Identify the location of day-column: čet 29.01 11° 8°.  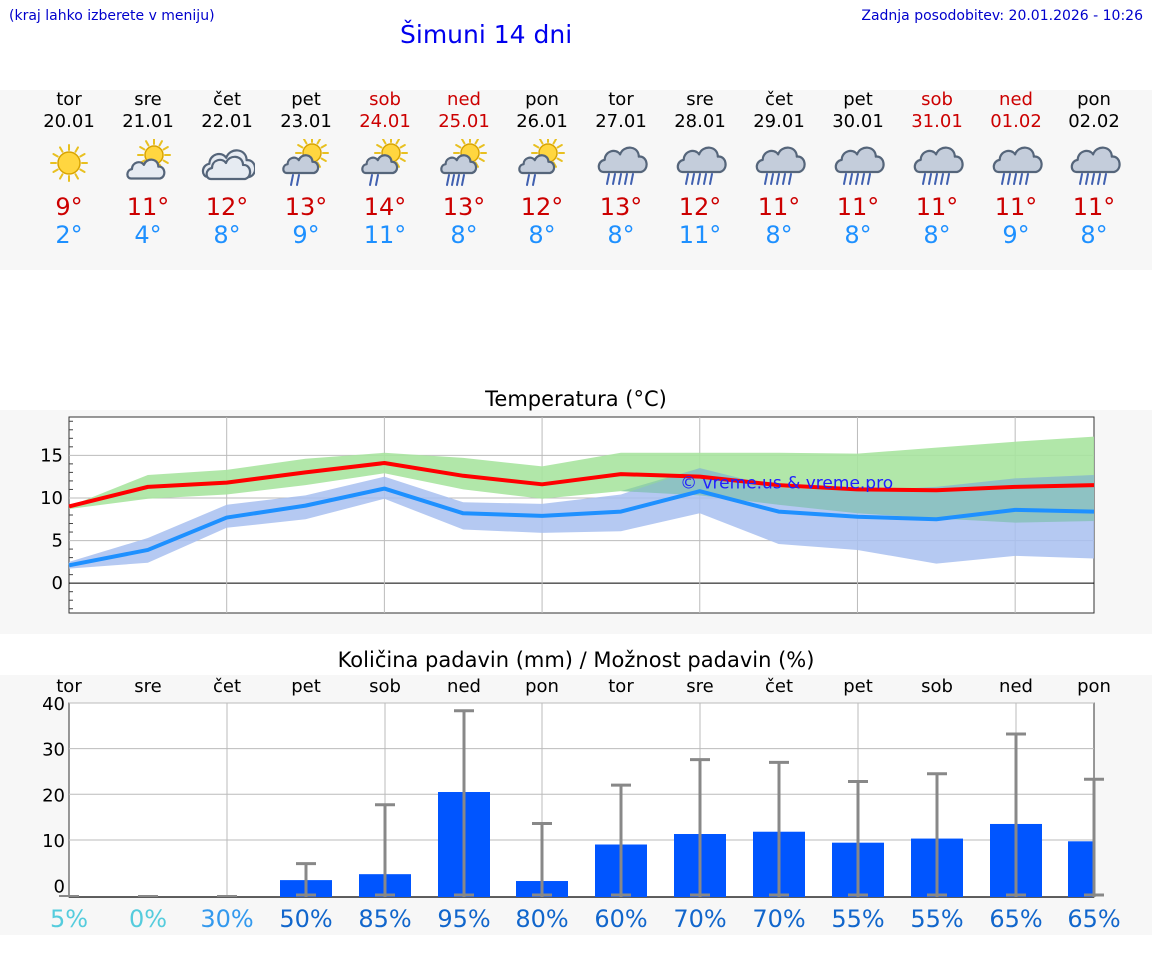
(779, 168).